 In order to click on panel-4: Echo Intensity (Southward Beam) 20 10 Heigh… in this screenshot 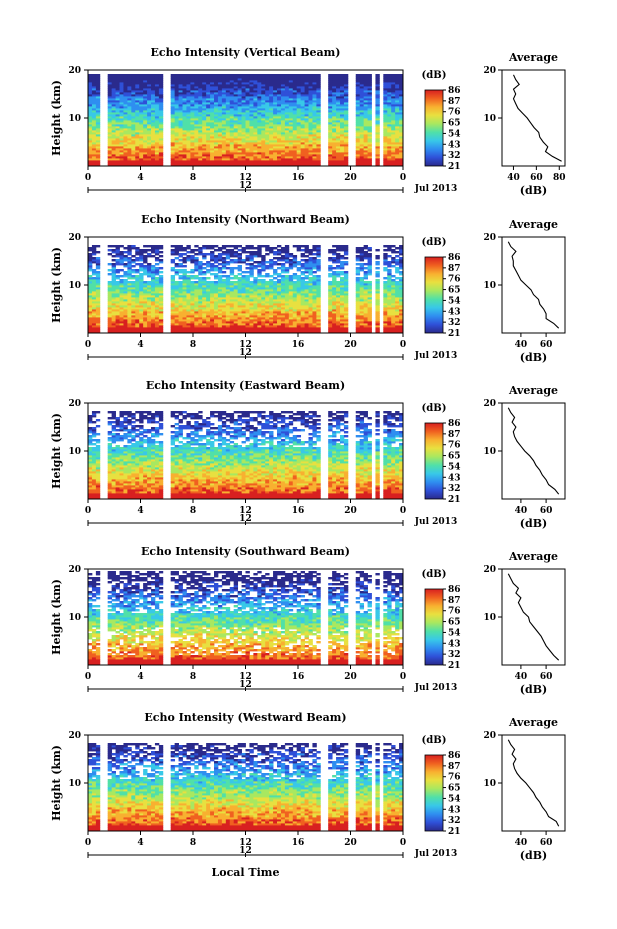, I will do `click(308, 620)`.